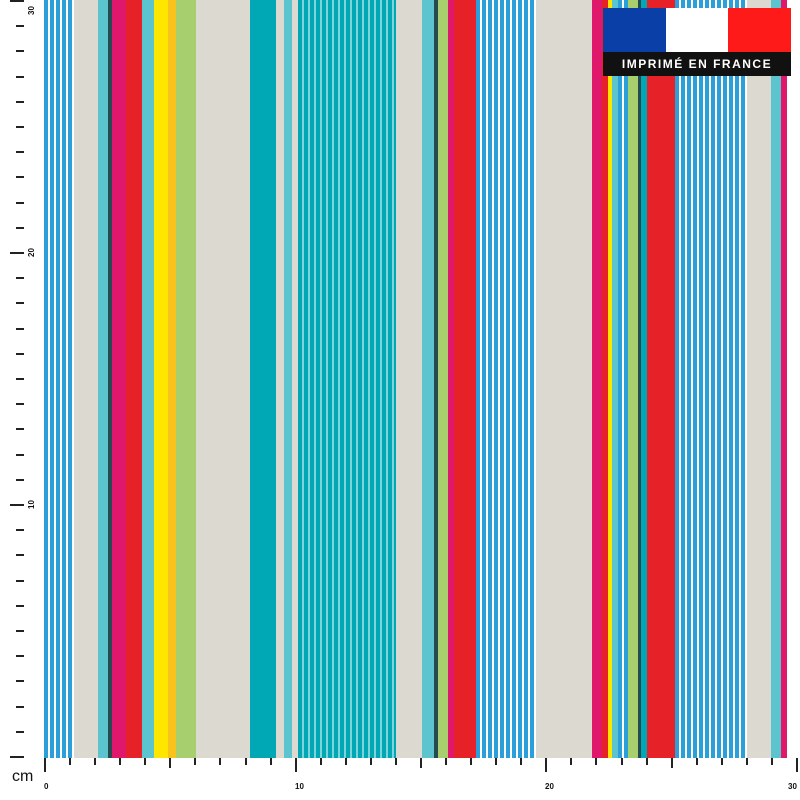  I want to click on left-ruler: 10 20 30, so click(22, 379).